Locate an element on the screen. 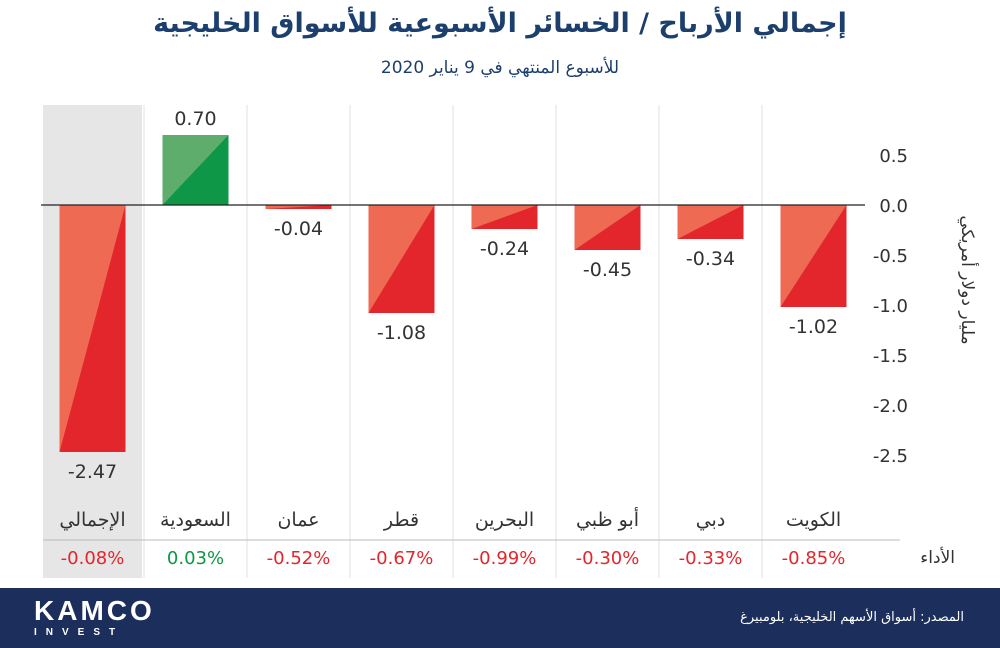  y-tick-label: -0.5 is located at coordinates (890, 256).